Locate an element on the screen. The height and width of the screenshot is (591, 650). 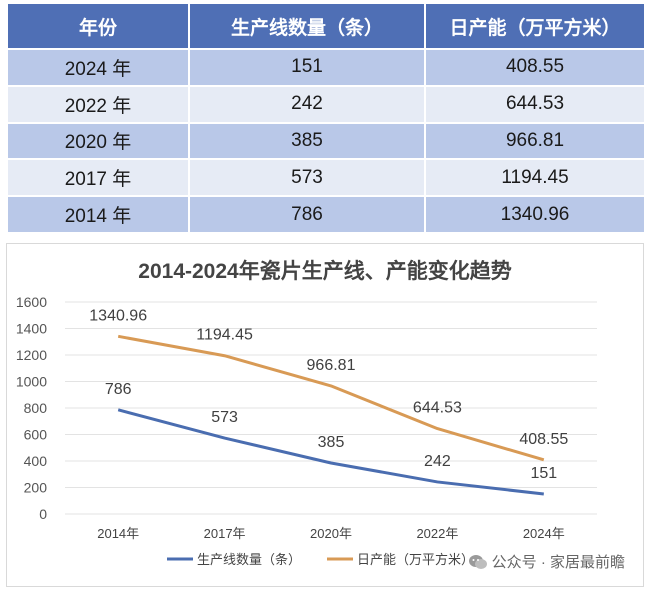
y-tick-label: 800 is located at coordinates (36, 408).